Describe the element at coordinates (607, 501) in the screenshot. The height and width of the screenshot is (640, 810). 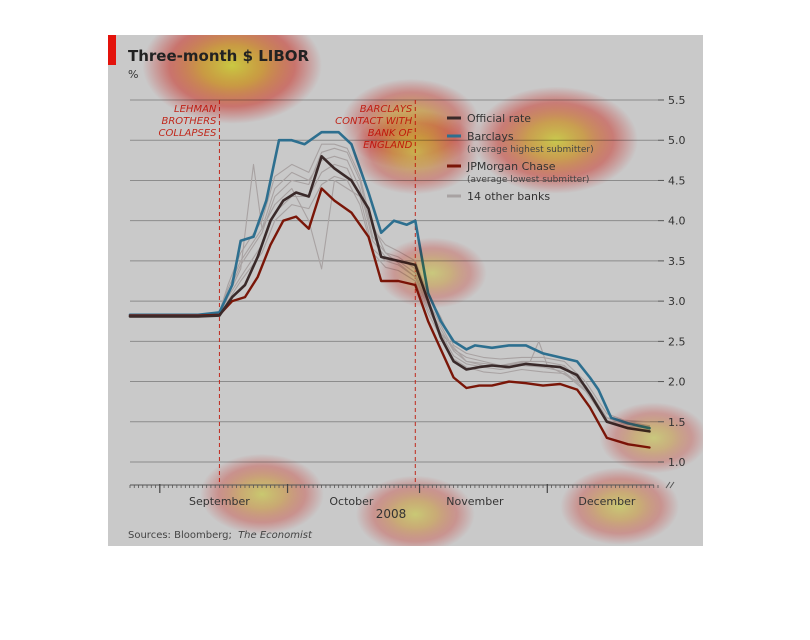
I see `x-month-label: December` at that location.